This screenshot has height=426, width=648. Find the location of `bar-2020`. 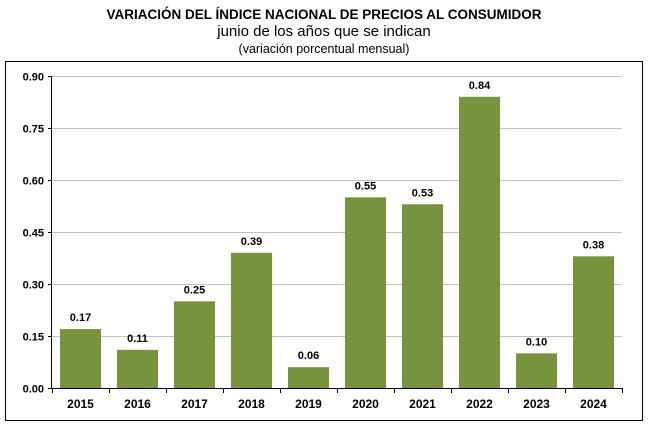

bar-2020 is located at coordinates (365, 292).